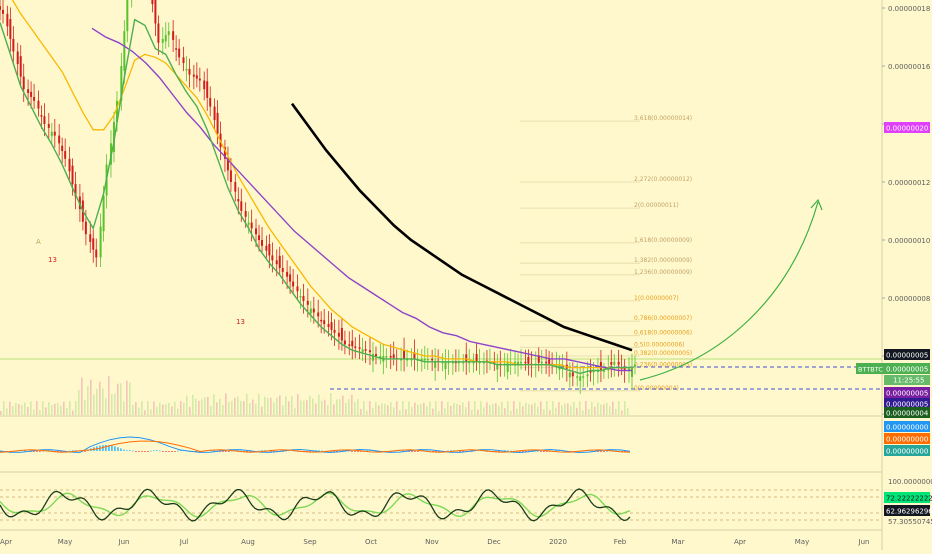 The height and width of the screenshot is (554, 932). What do you see at coordinates (870, 370) in the screenshot?
I see `symbol-label: BTTBTC` at bounding box center [870, 370].